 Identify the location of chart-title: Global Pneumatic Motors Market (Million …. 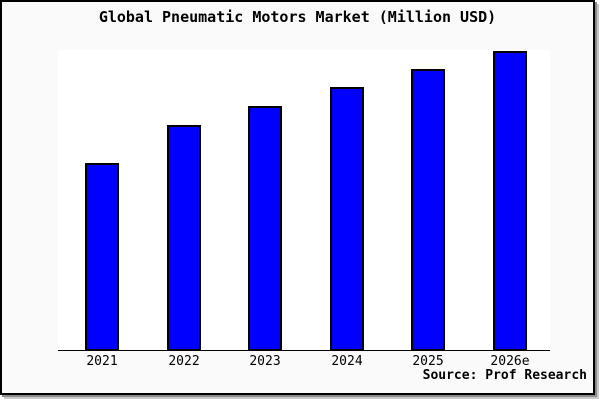
(297, 17).